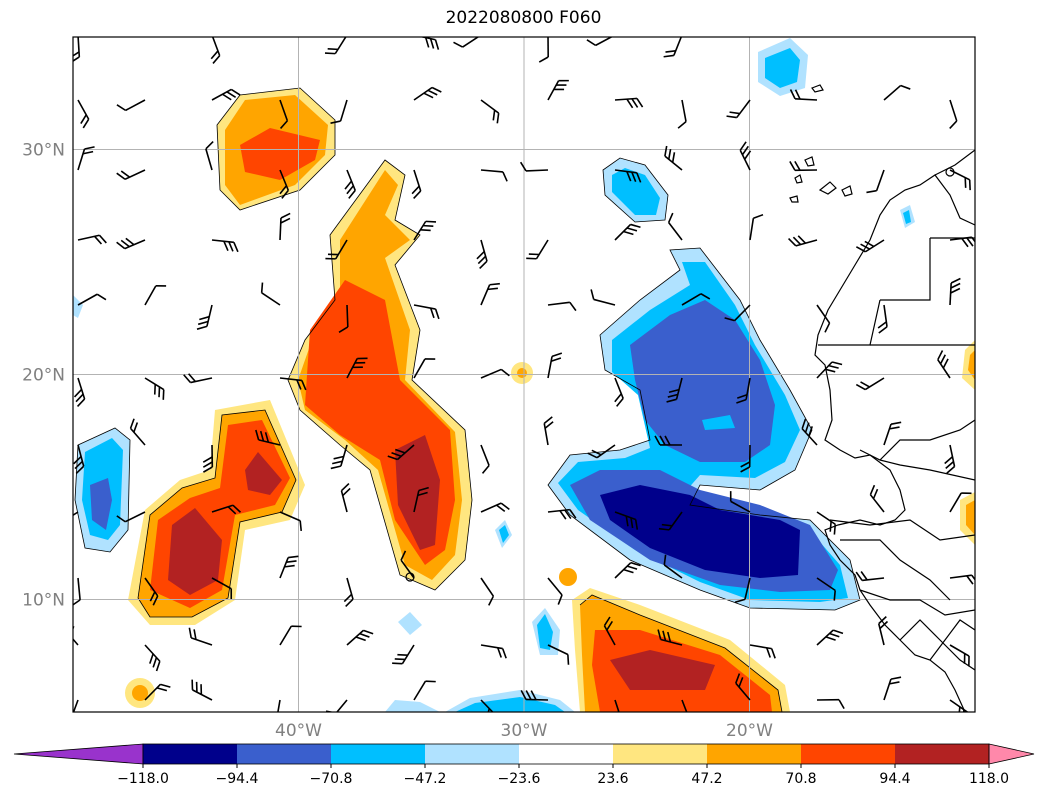 This screenshot has width=1047, height=803. What do you see at coordinates (706, 779) in the screenshot?
I see `colorbar-tick-label: 47.2` at bounding box center [706, 779].